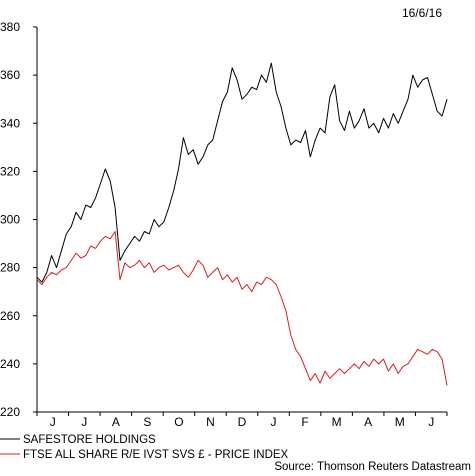 This screenshot has width=475, height=476. I want to click on y-tick-label: 280, so click(10, 268).